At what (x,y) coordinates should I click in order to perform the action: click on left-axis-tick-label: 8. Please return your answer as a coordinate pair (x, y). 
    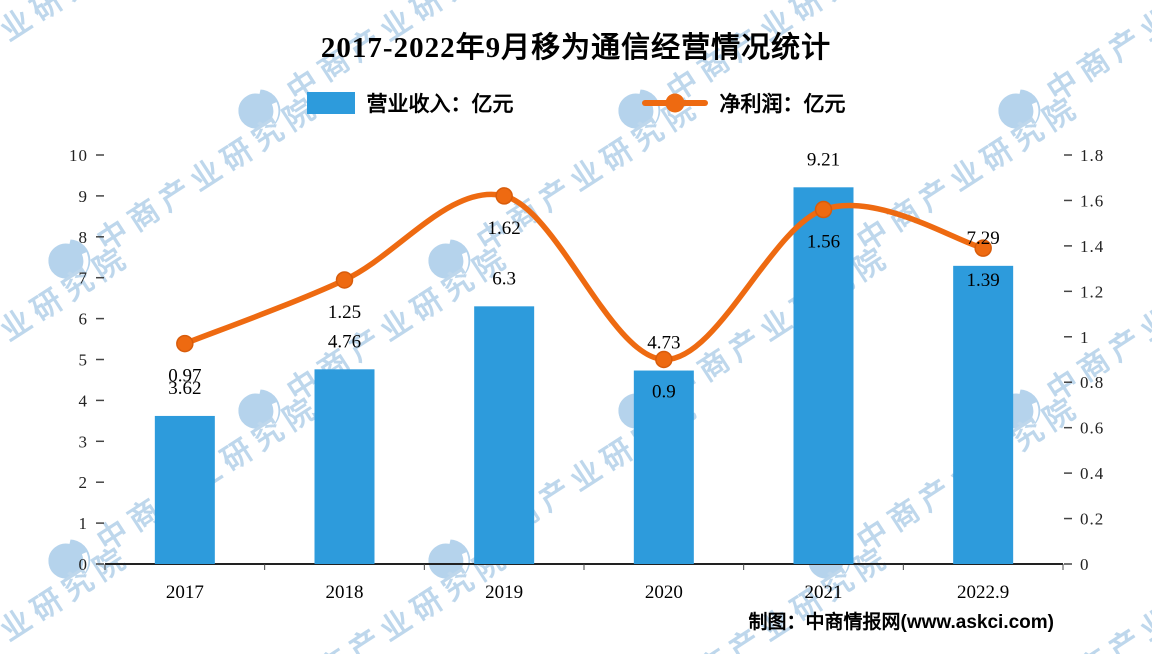
    Looking at the image, I should click on (84, 237).